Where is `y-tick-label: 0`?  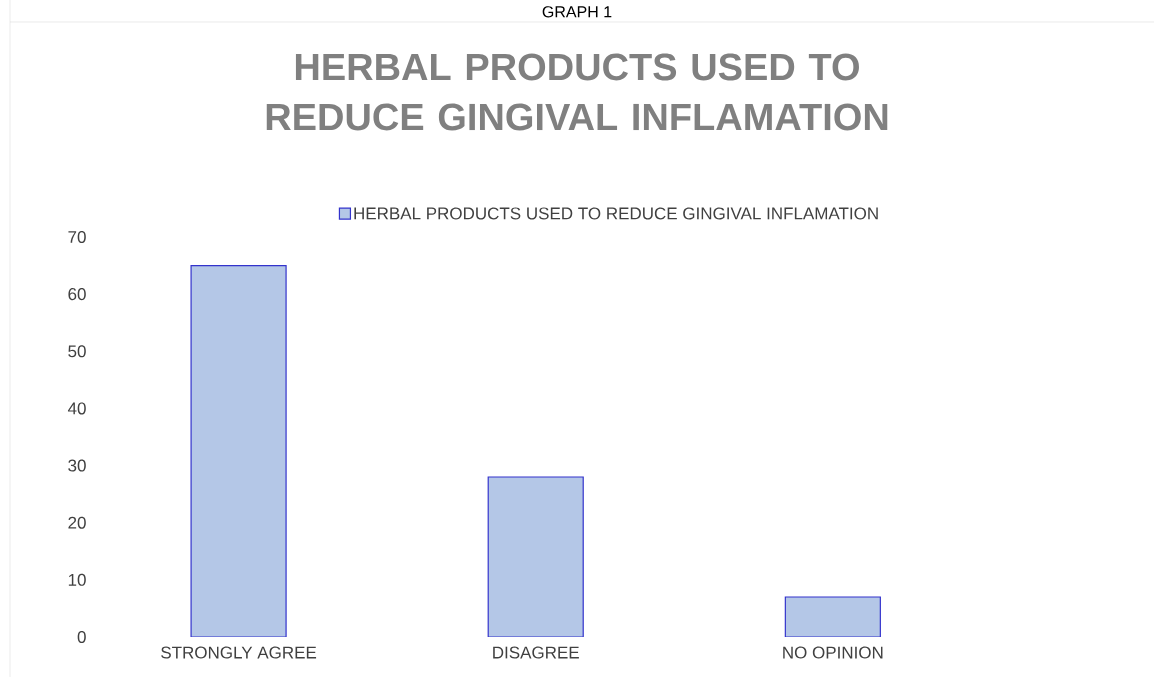 y-tick-label: 0 is located at coordinates (81, 637).